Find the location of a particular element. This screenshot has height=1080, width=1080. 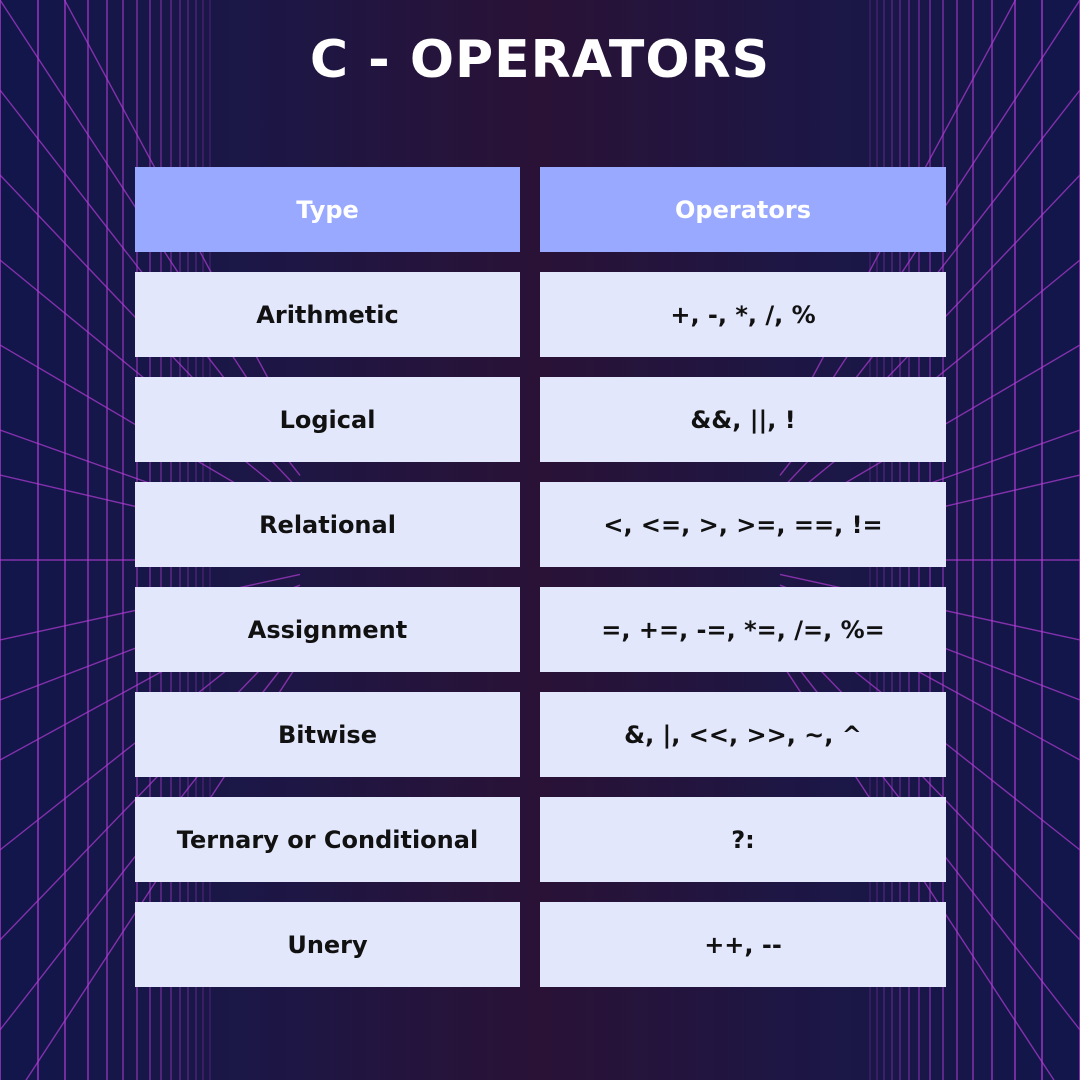

operators-cell: ?: is located at coordinates (743, 839).